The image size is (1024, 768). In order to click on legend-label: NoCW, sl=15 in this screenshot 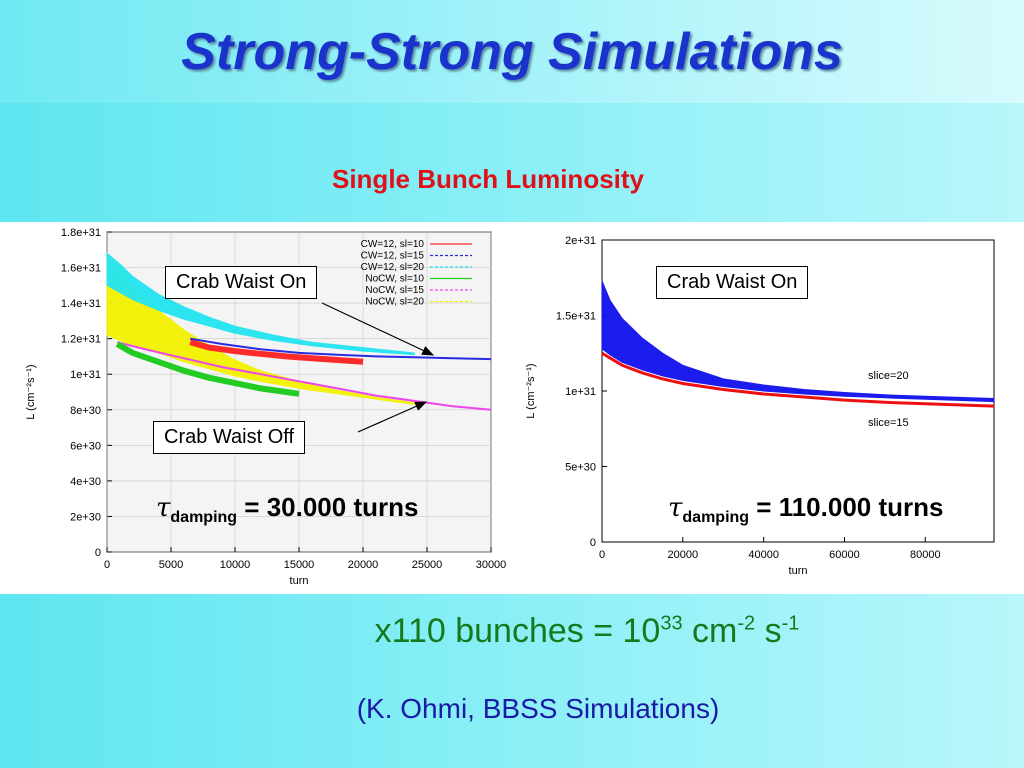, I will do `click(394, 290)`.